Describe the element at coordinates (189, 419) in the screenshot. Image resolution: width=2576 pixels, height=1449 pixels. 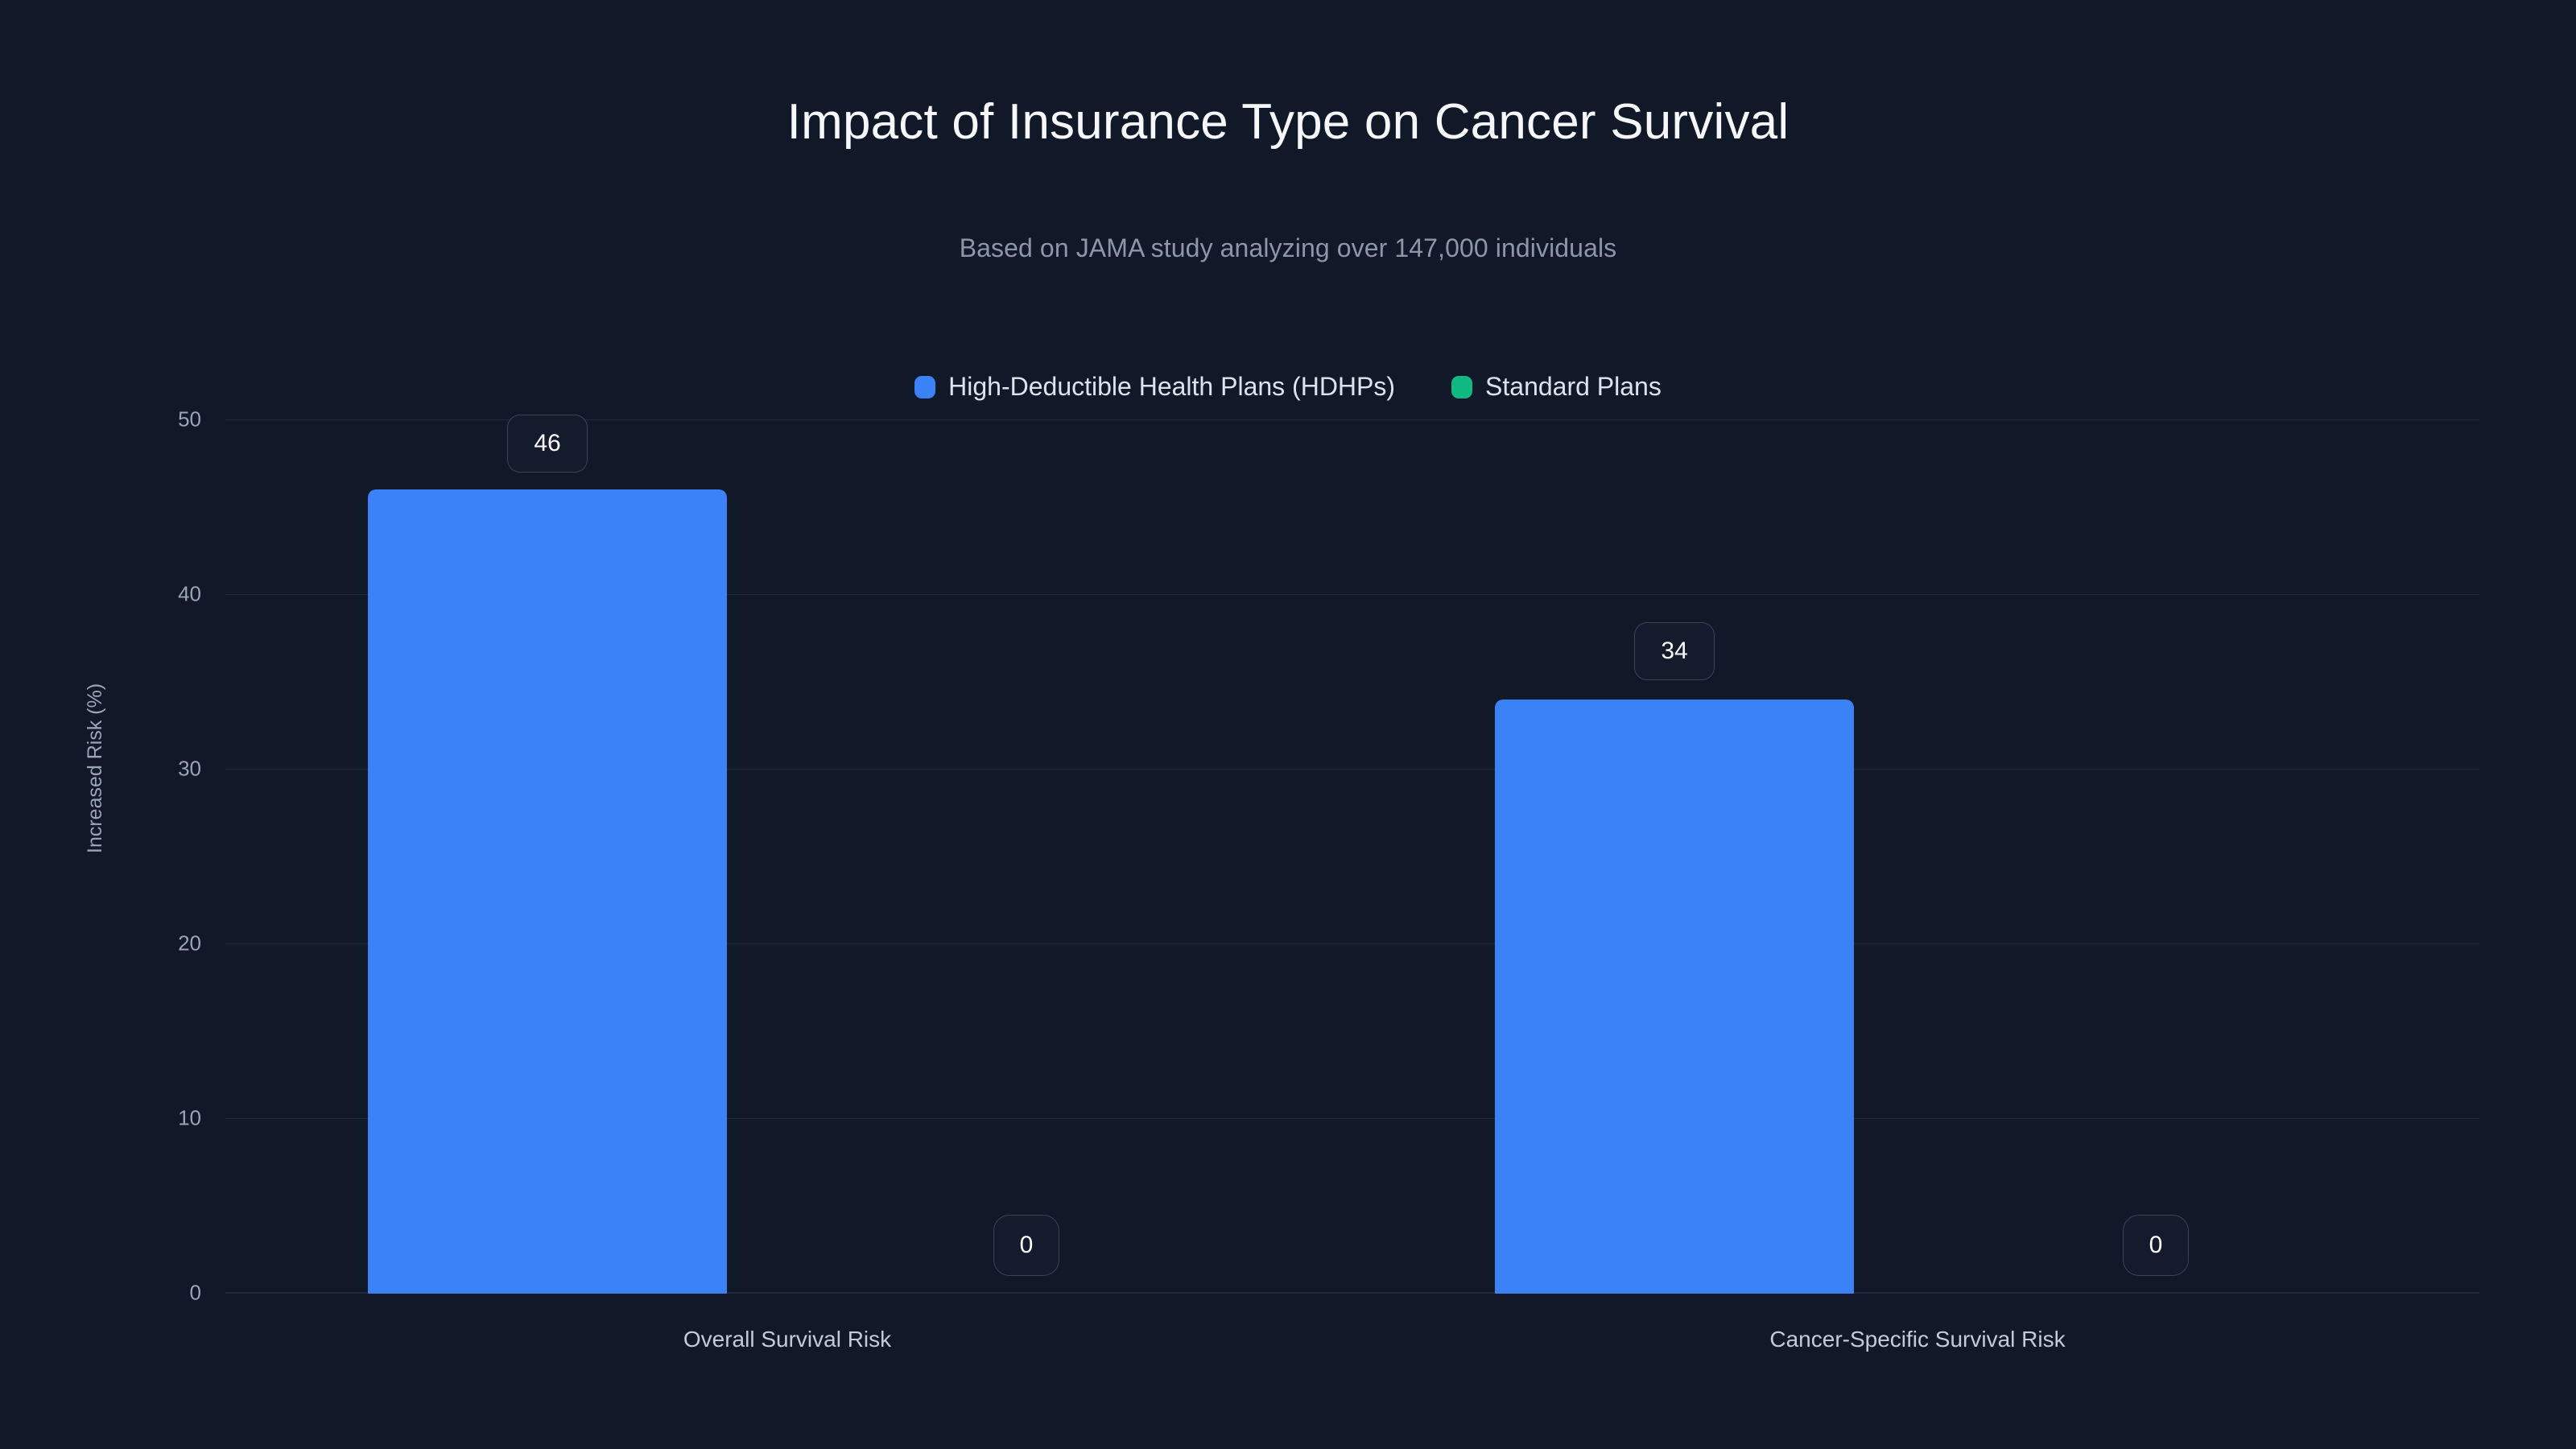
I see `y-tick-label-50: 50` at that location.